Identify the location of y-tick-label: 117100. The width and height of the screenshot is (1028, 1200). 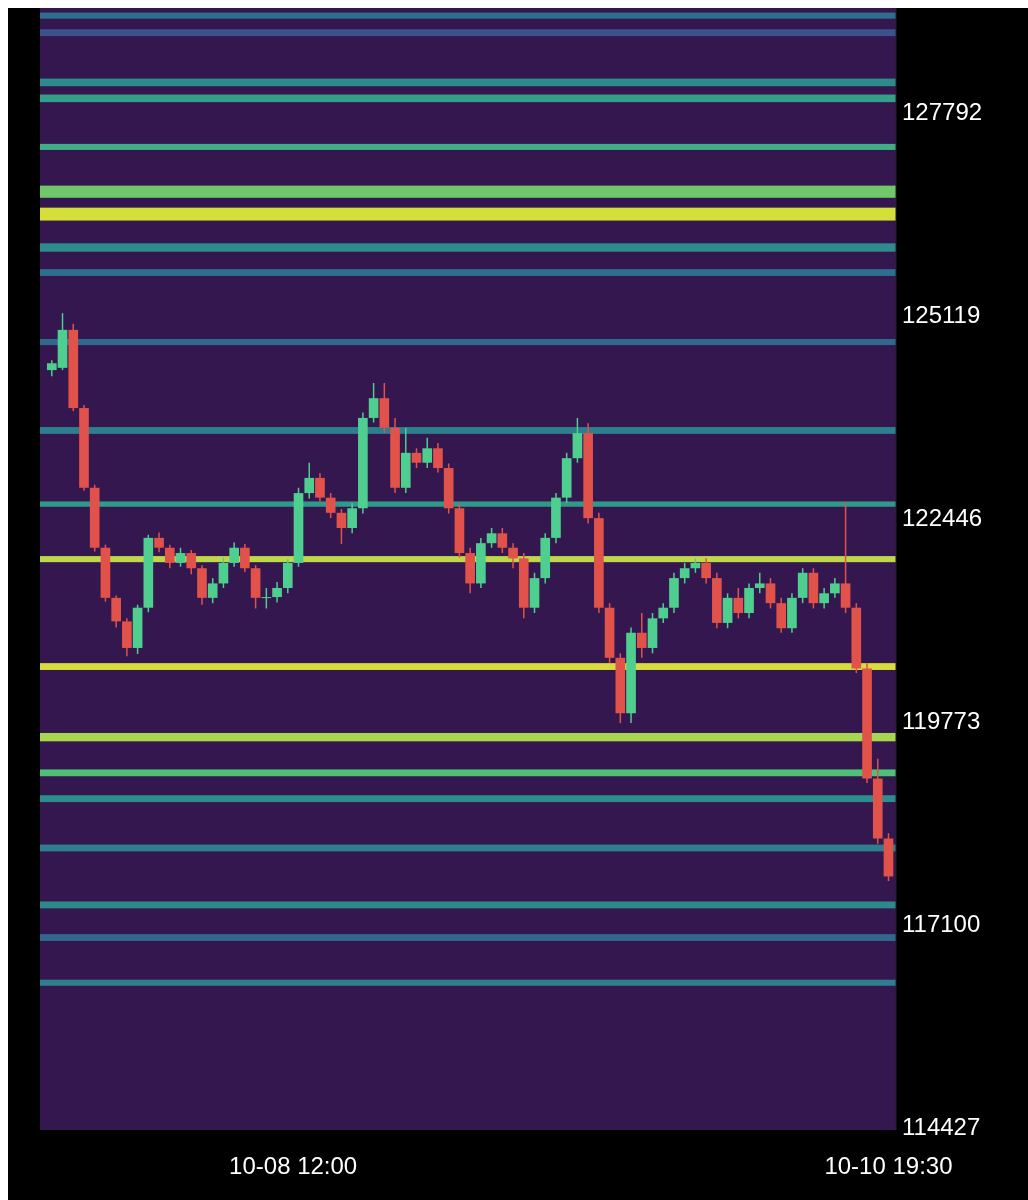
(941, 923).